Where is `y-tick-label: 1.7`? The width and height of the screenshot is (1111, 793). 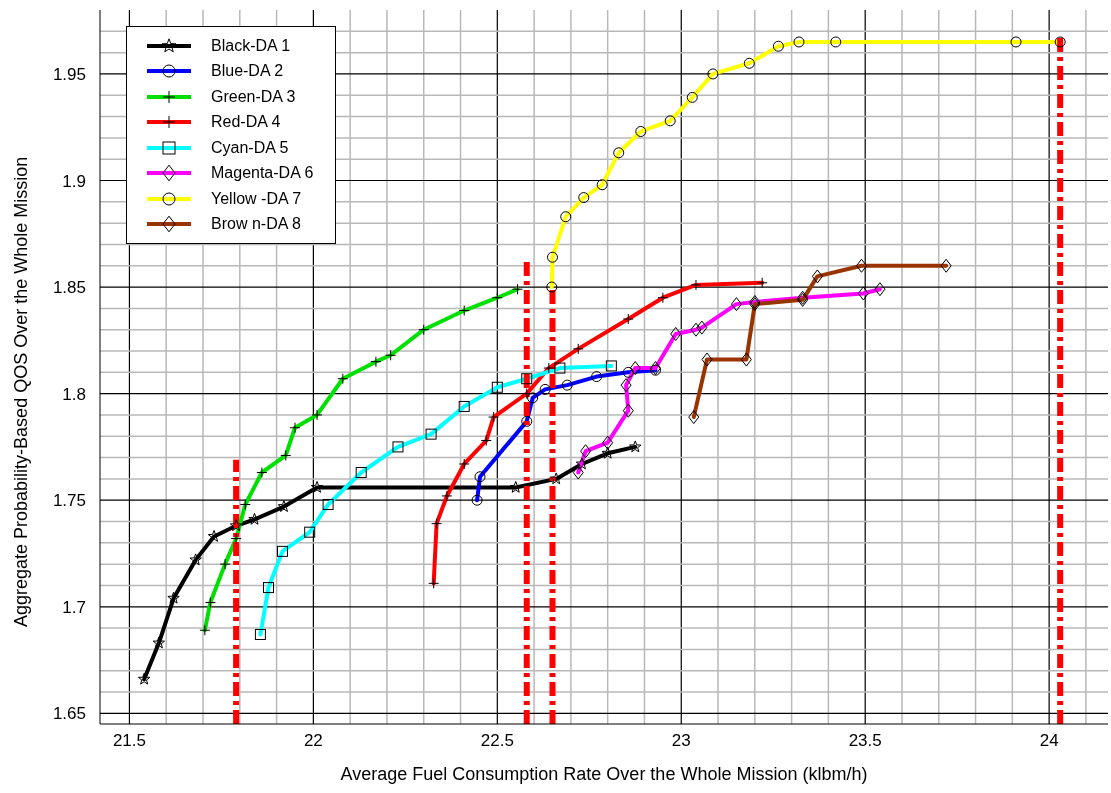 y-tick-label: 1.7 is located at coordinates (74, 607).